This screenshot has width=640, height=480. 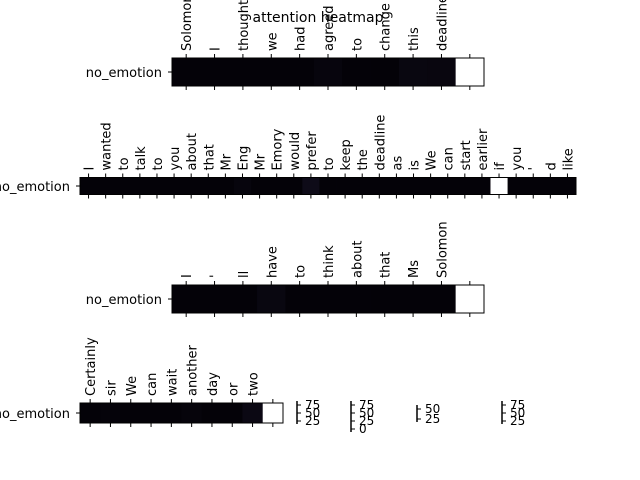 I want to click on token-label: this, so click(x=414, y=39).